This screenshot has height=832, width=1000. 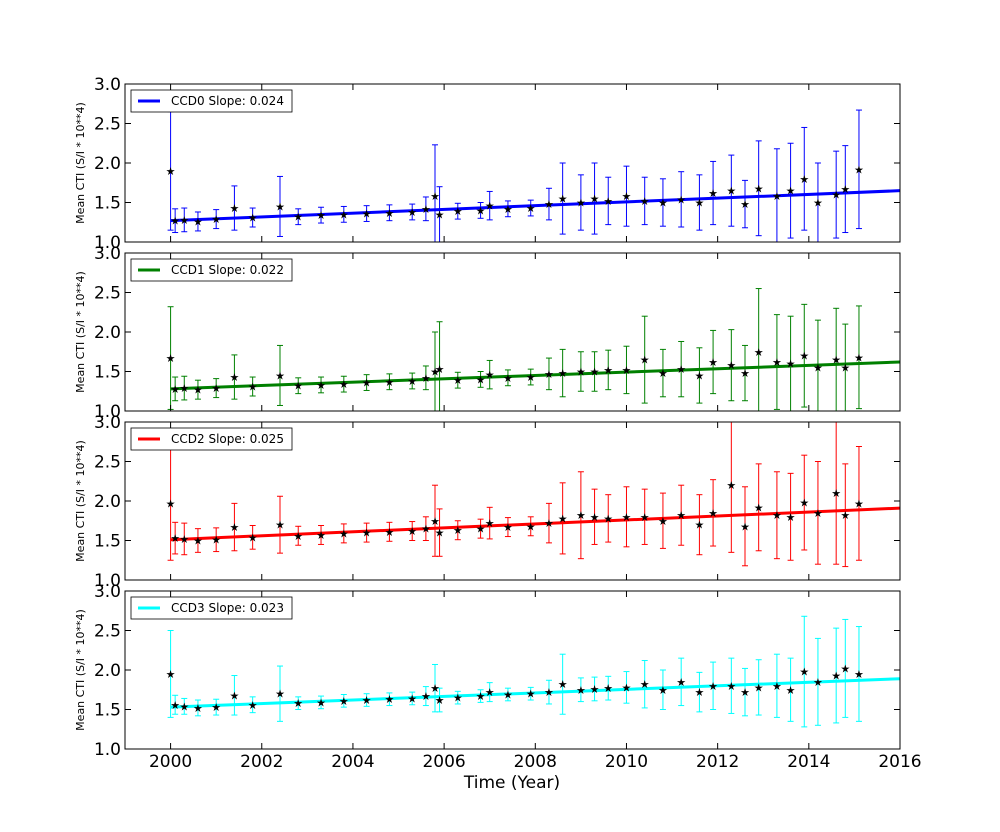 What do you see at coordinates (107, 243) in the screenshot?
I see `y-tick-label: 1.0` at bounding box center [107, 243].